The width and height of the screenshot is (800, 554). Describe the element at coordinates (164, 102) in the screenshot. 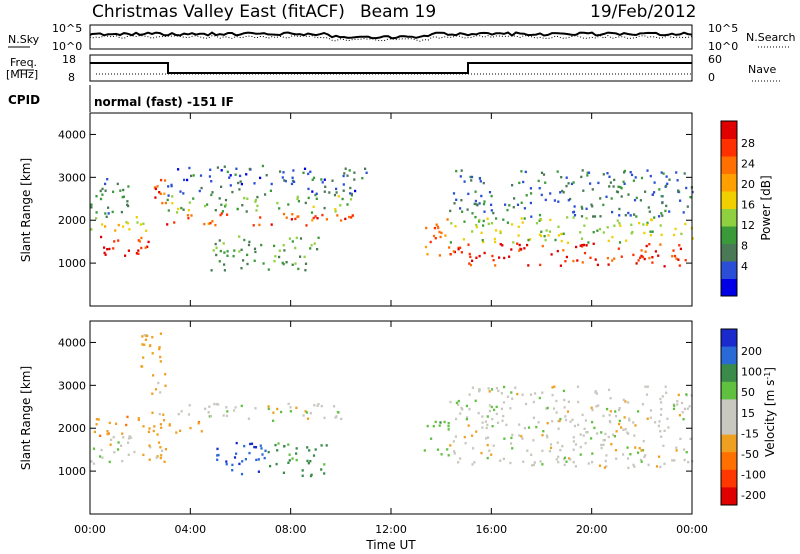

I see `cpid-text: normal (fast) -151 IF` at that location.